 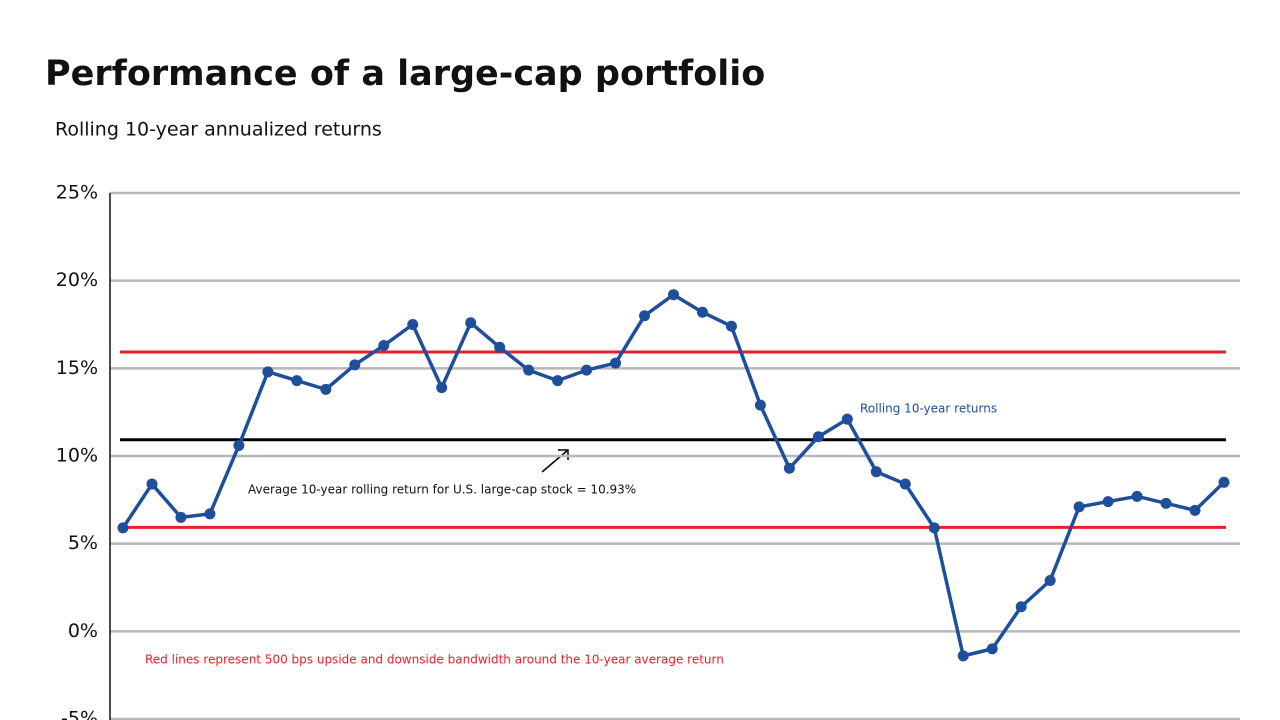 What do you see at coordinates (77, 368) in the screenshot?
I see `y-tick-label: 15%` at bounding box center [77, 368].